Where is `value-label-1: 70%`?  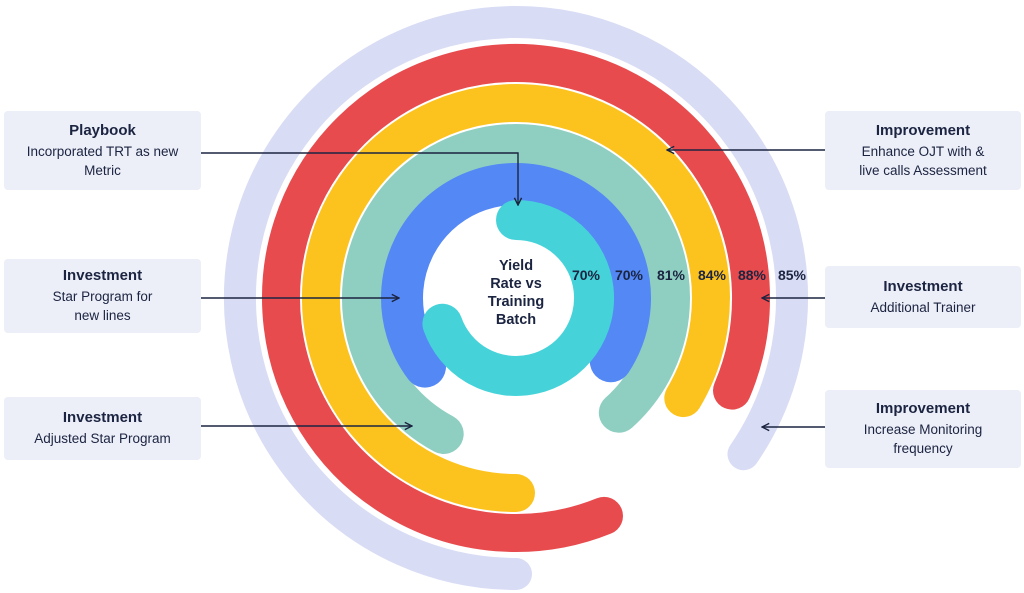
value-label-1: 70% is located at coordinates (586, 275).